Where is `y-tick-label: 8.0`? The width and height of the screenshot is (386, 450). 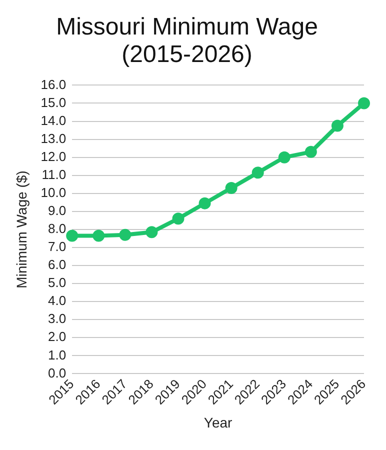
y-tick-label: 8.0 is located at coordinates (57, 228).